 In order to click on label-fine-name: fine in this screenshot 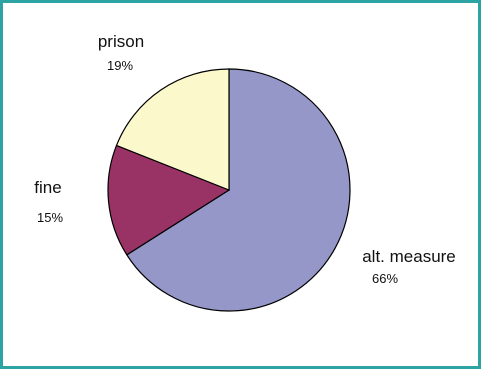, I will do `click(47, 187)`.